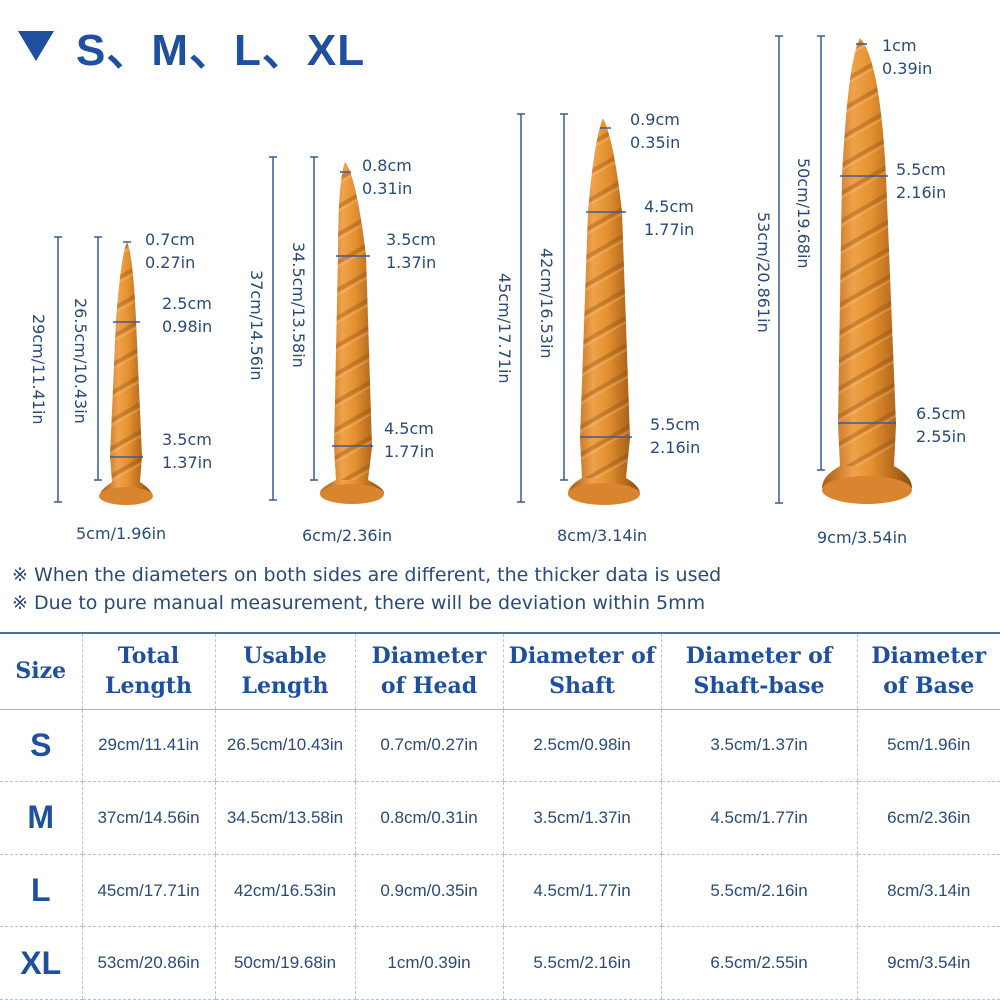 The image size is (1000, 1000). Describe the element at coordinates (221, 50) in the screenshot. I see `size-range-title: S、M、L、XL` at that location.